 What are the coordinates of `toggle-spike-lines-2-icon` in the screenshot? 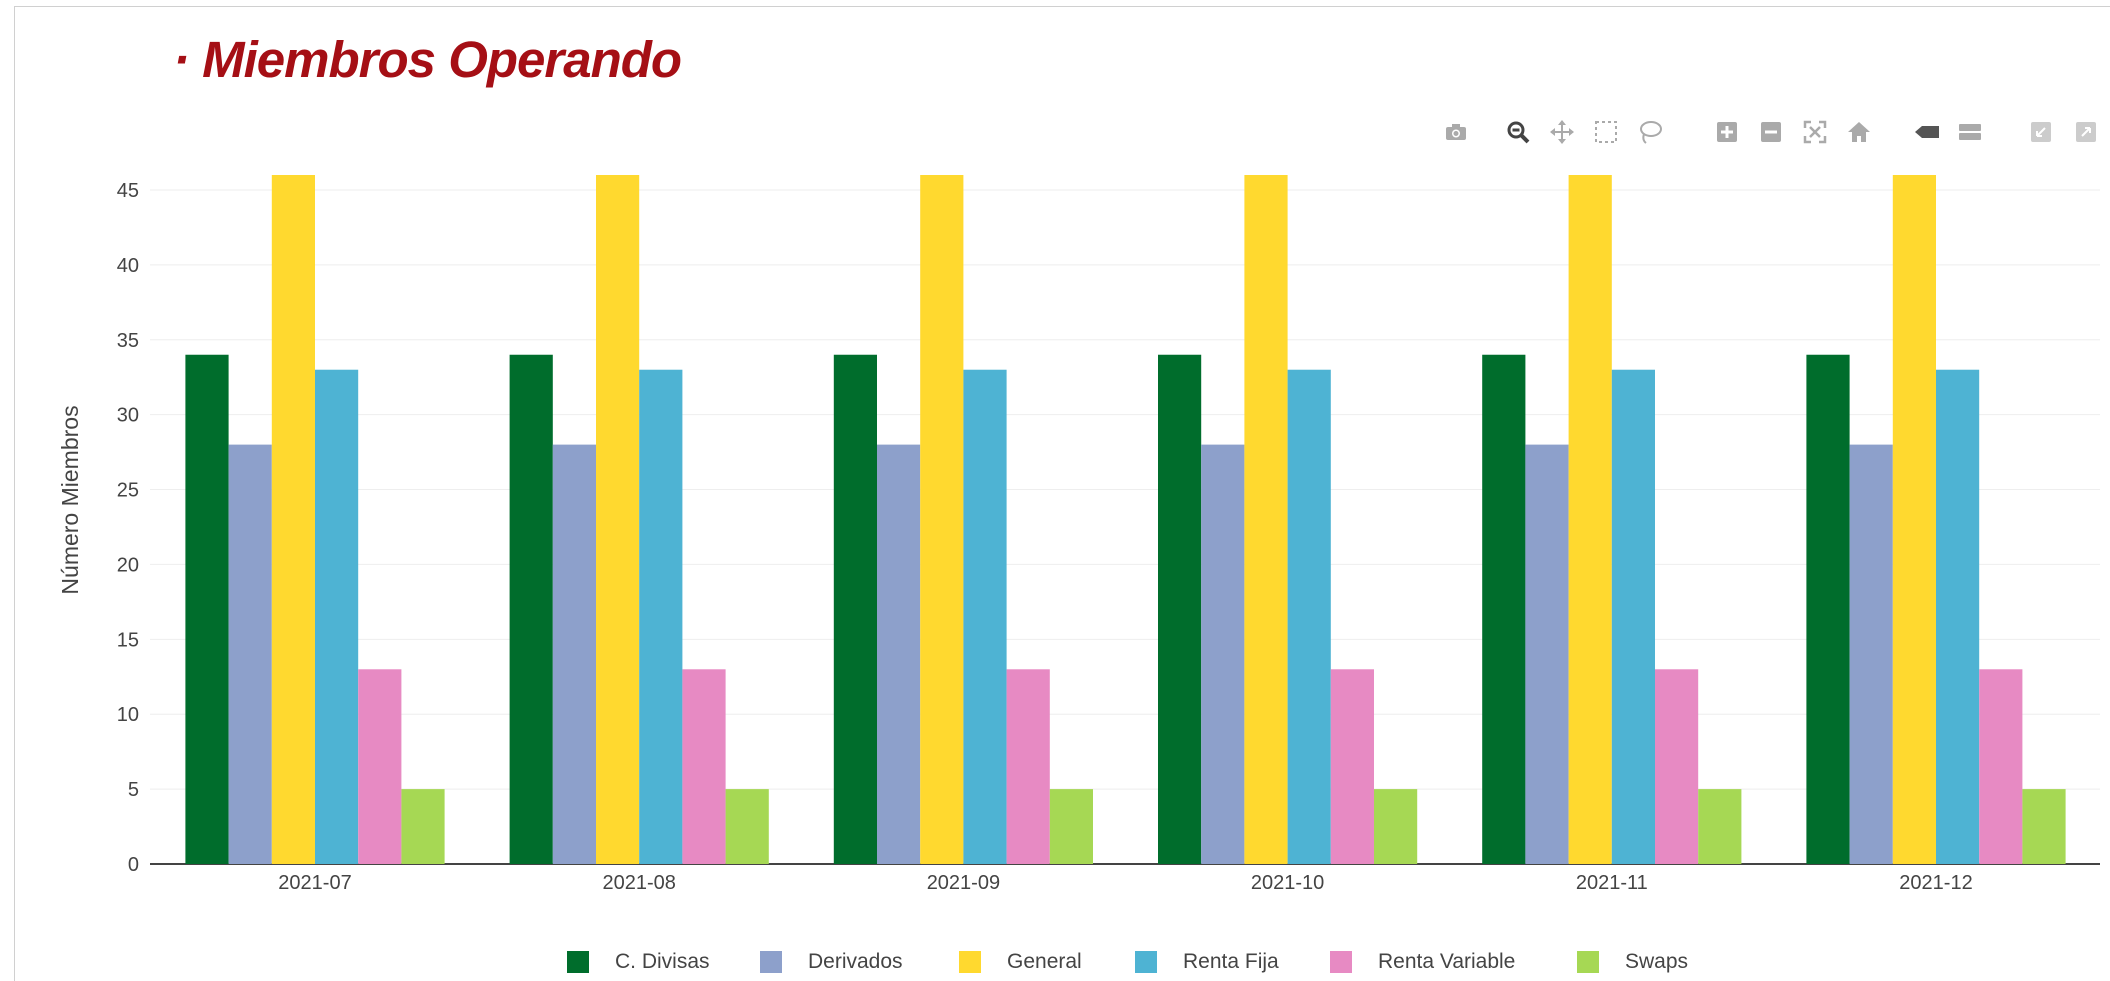 It's located at (2086, 132).